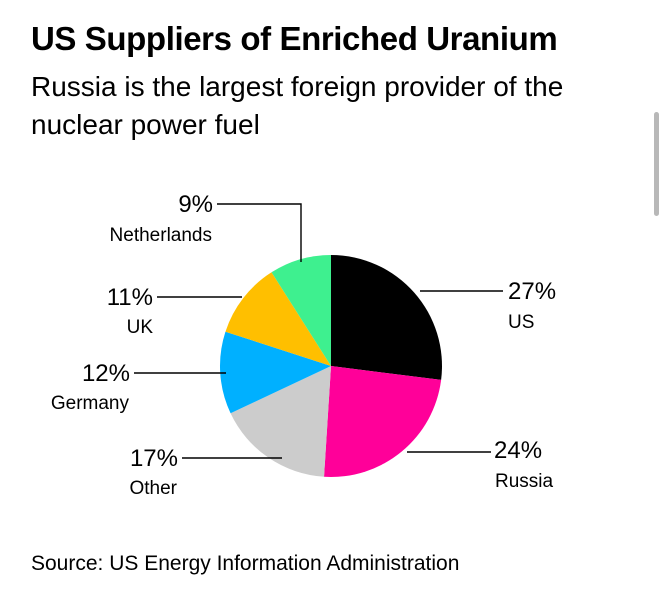 This screenshot has height=600, width=664. Describe the element at coordinates (161, 235) in the screenshot. I see `label-name-netherlands: Netherlands` at that location.